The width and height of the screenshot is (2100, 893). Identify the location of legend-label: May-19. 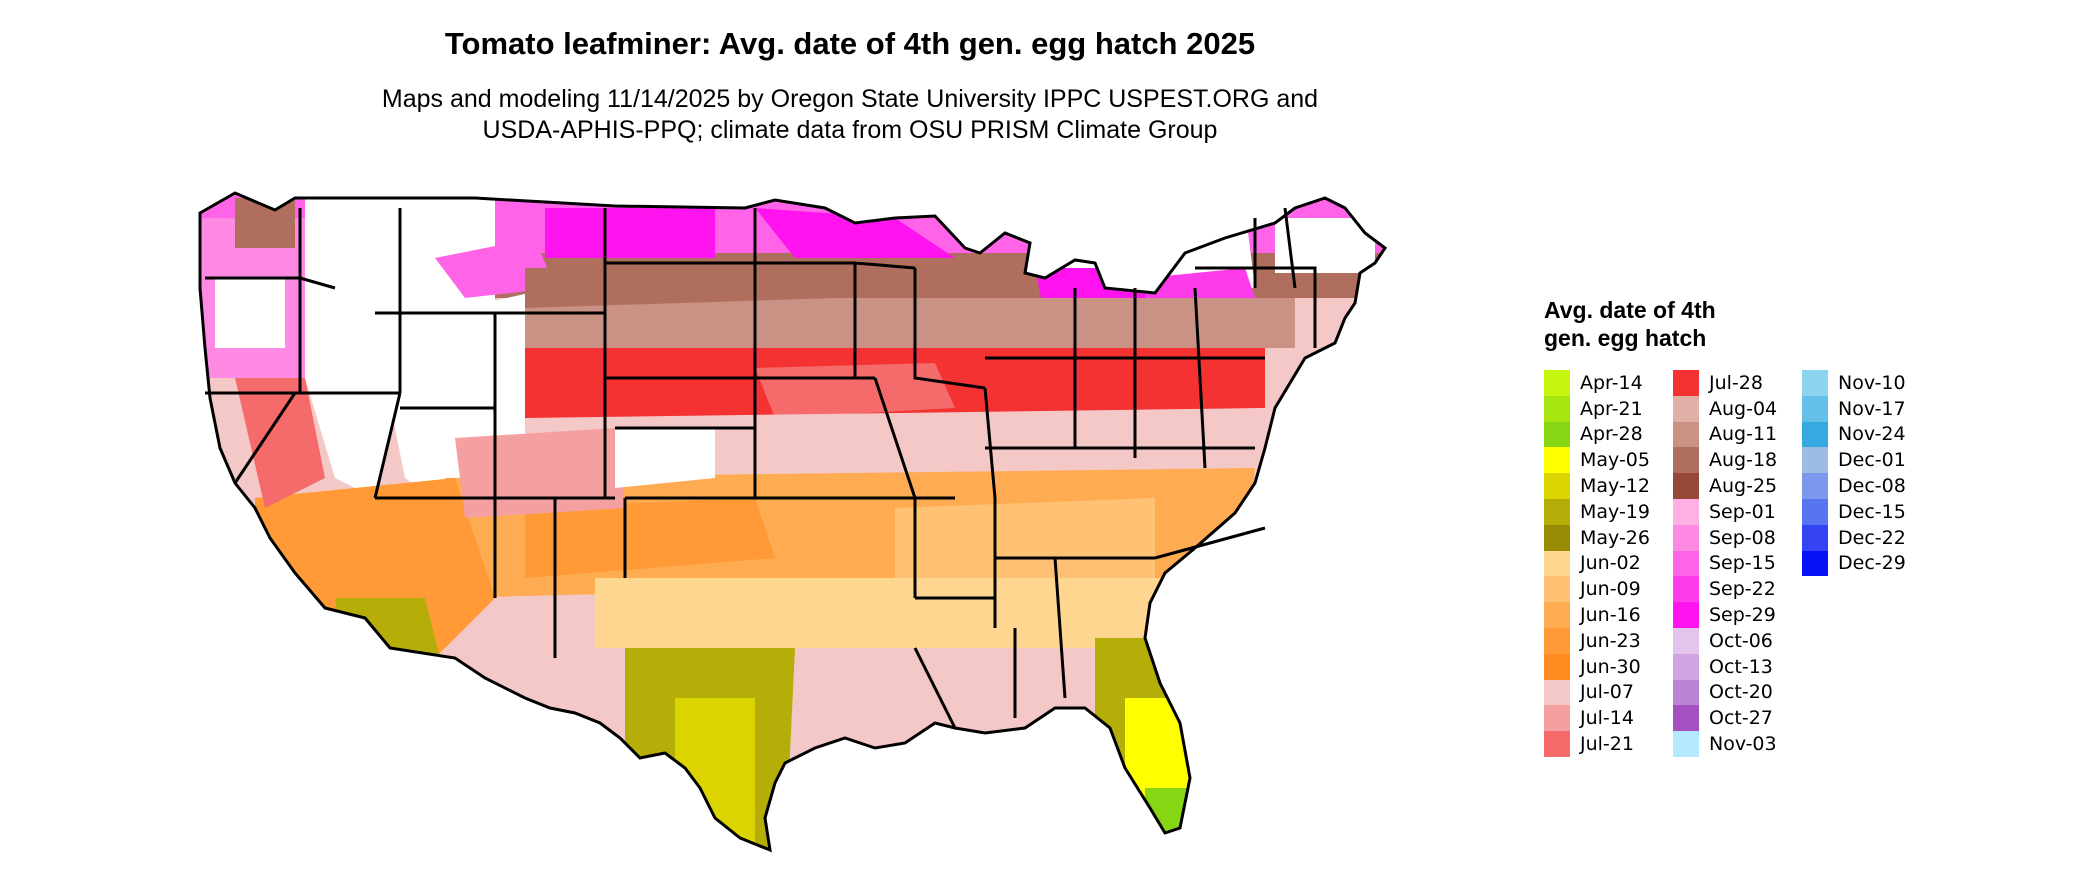
(1615, 511).